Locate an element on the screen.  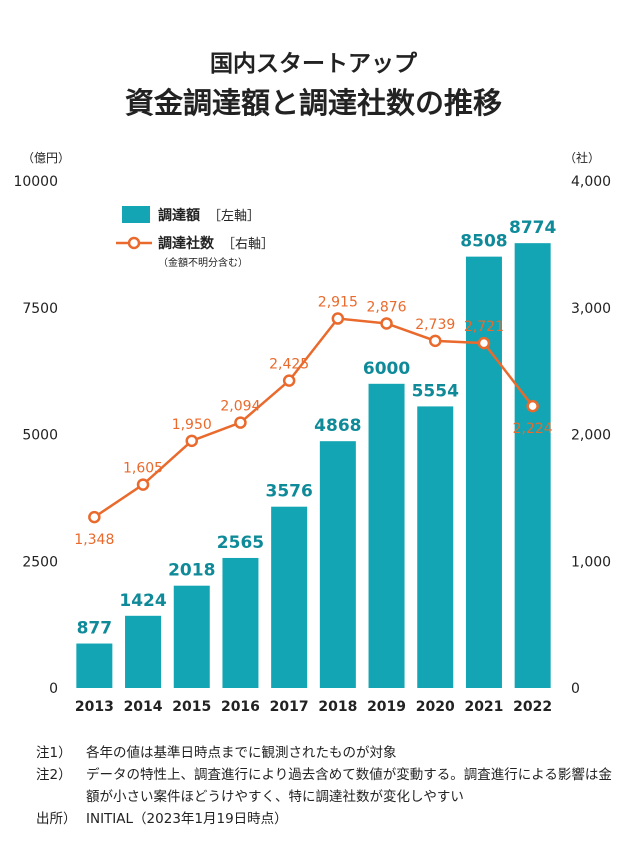
right-axis-ticks: 0 1,000 2,000 3,000 4,000 is located at coordinates (591, 435).